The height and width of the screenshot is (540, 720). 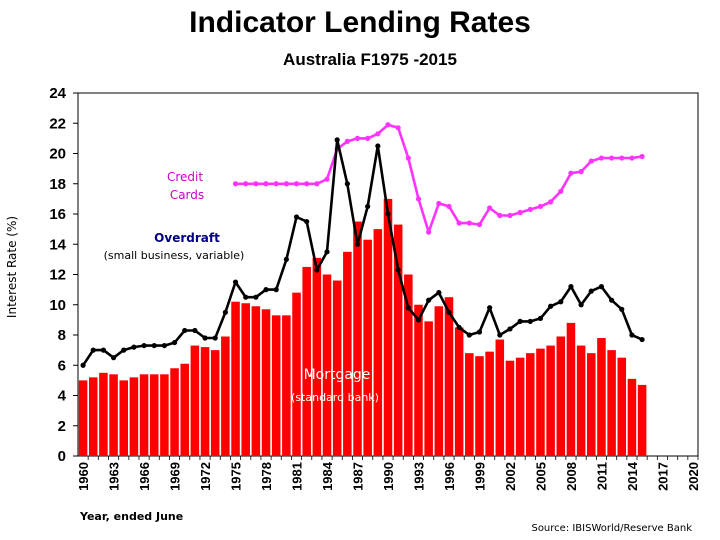 What do you see at coordinates (490, 208) in the screenshot?
I see `credit-cards-point-2000` at bounding box center [490, 208].